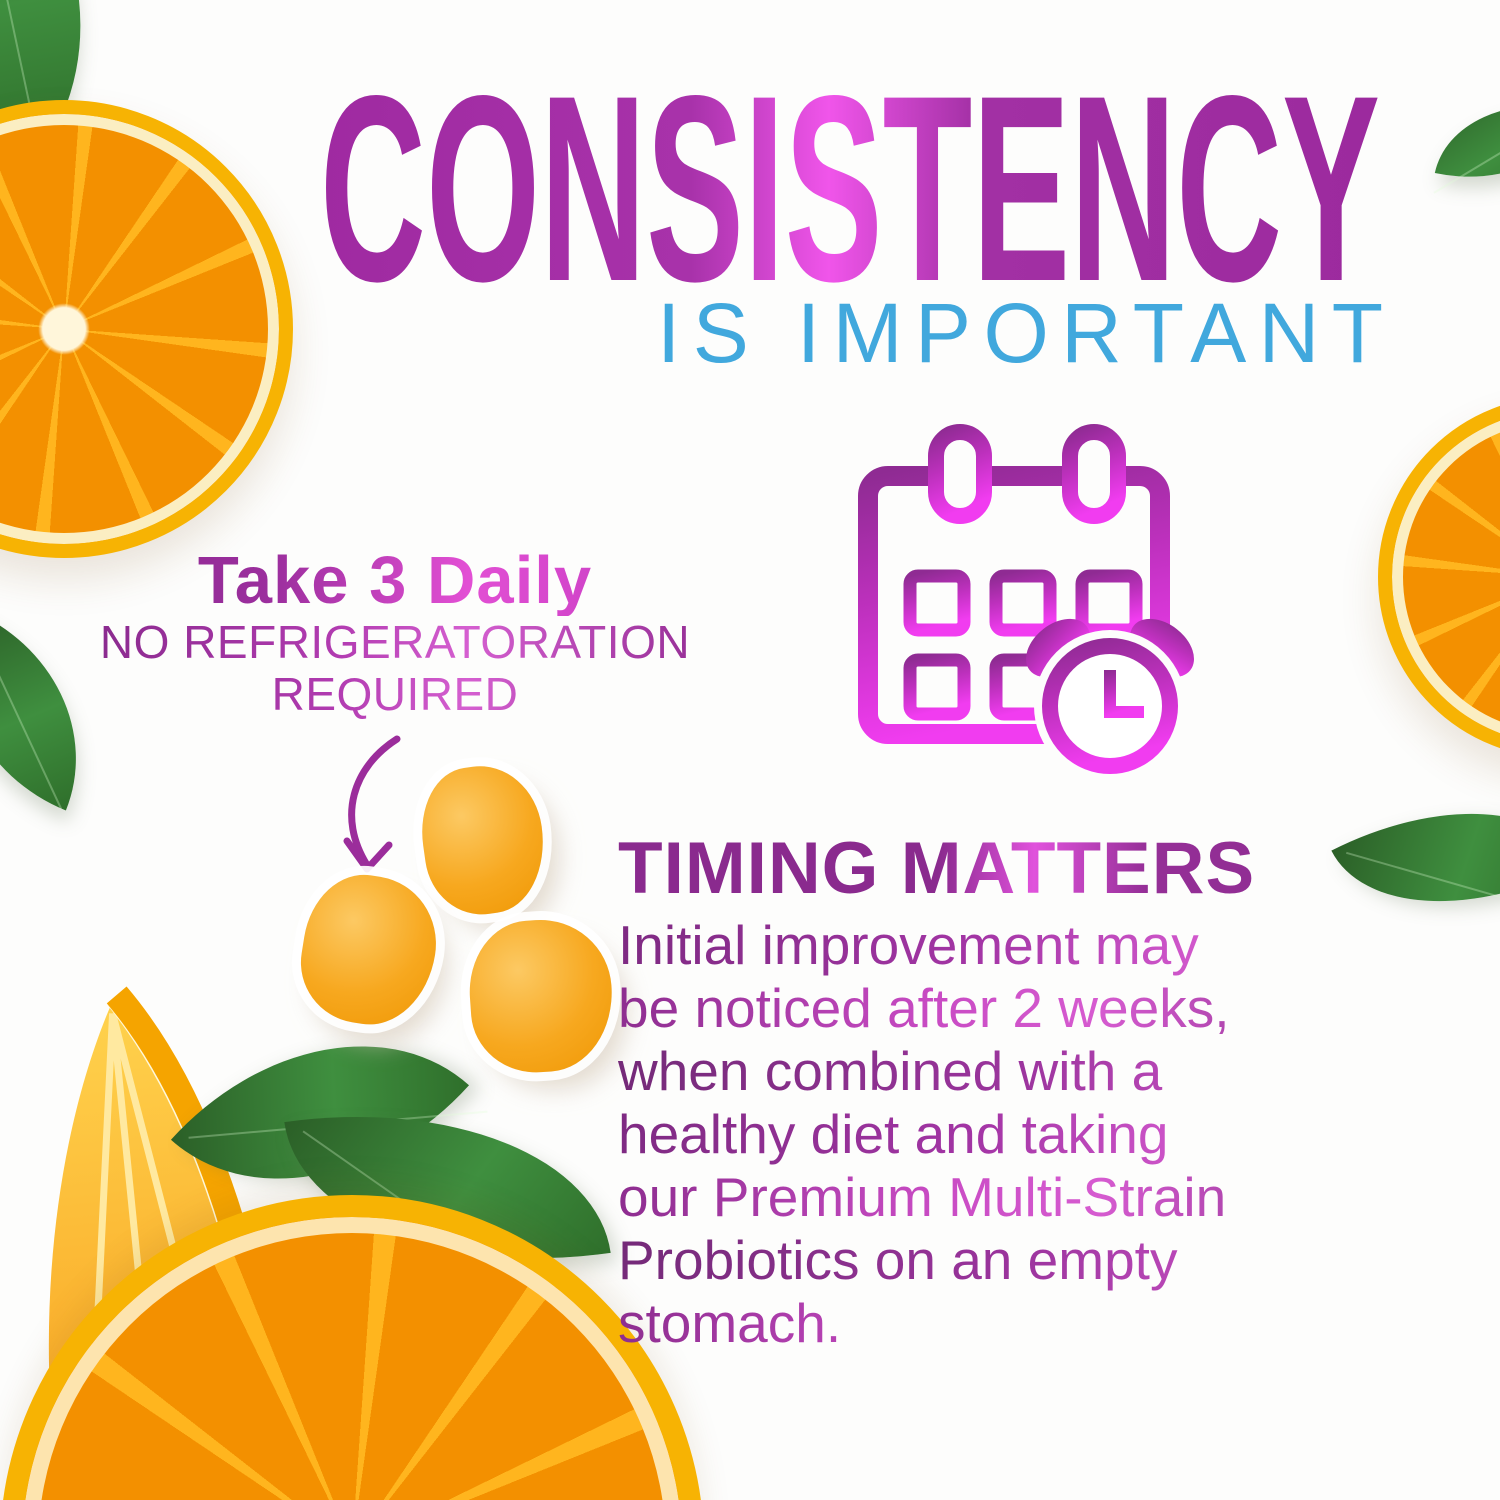 This screenshot has width=1500, height=1500. I want to click on dosage-title: Take 3 Daily, so click(395, 581).